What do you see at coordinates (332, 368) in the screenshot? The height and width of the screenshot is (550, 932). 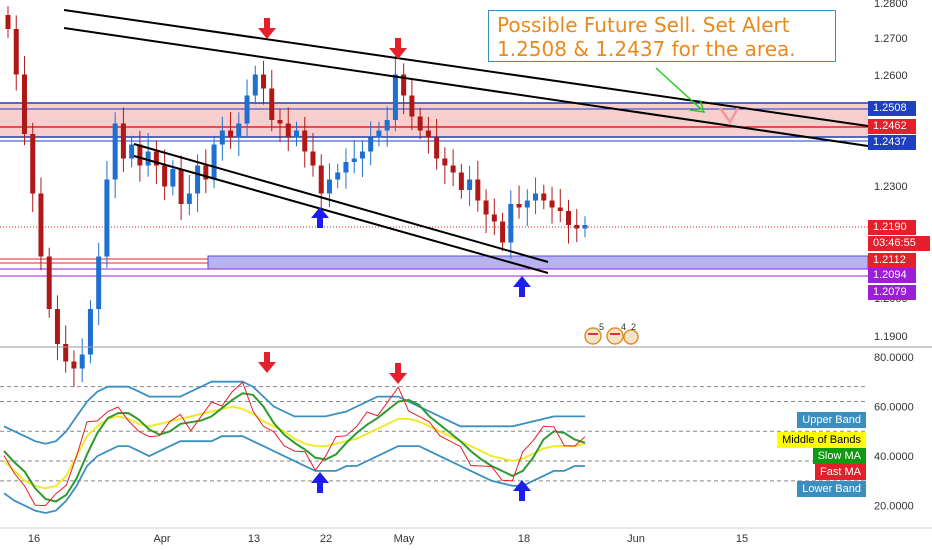 I see `indicator-sell-arrows` at bounding box center [332, 368].